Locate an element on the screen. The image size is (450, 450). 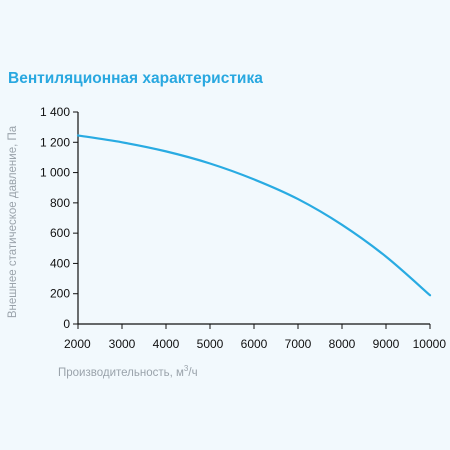
y-tick-label: 600 is located at coordinates (60, 233).